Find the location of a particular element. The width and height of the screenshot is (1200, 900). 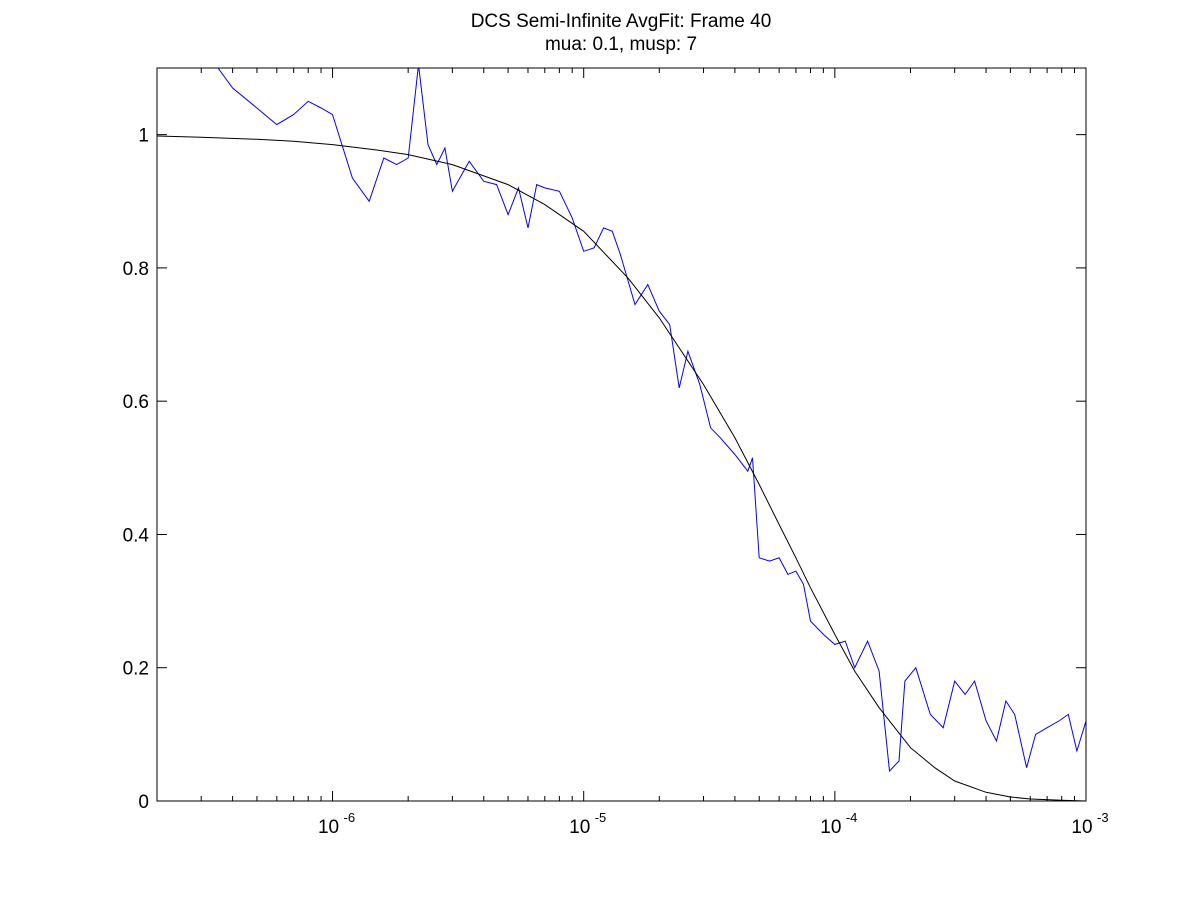

chart-subtitle: mua: 0.1, musp: 7 is located at coordinates (621, 44).